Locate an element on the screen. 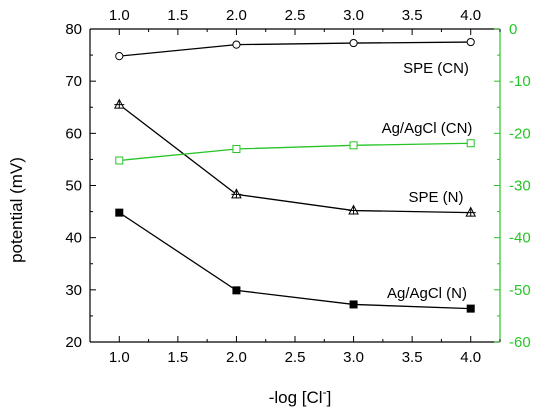 The image size is (550, 418). y-tick-label: 70 is located at coordinates (73, 81).